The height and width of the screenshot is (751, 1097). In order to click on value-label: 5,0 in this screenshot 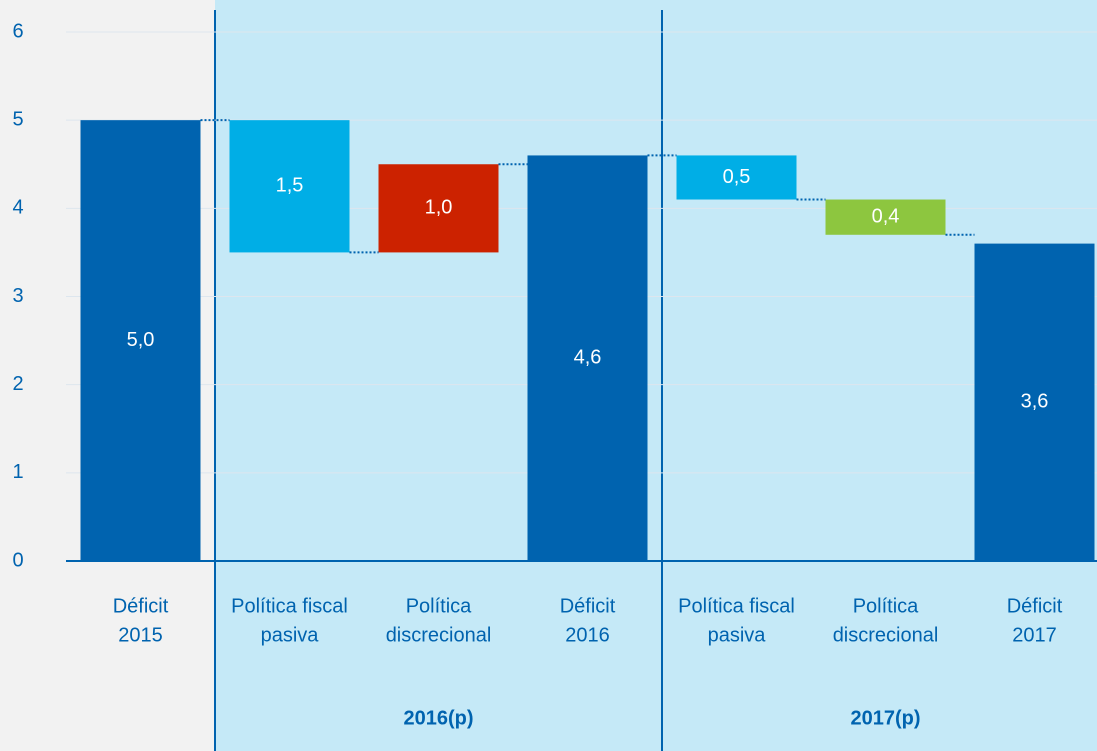, I will do `click(141, 340)`.